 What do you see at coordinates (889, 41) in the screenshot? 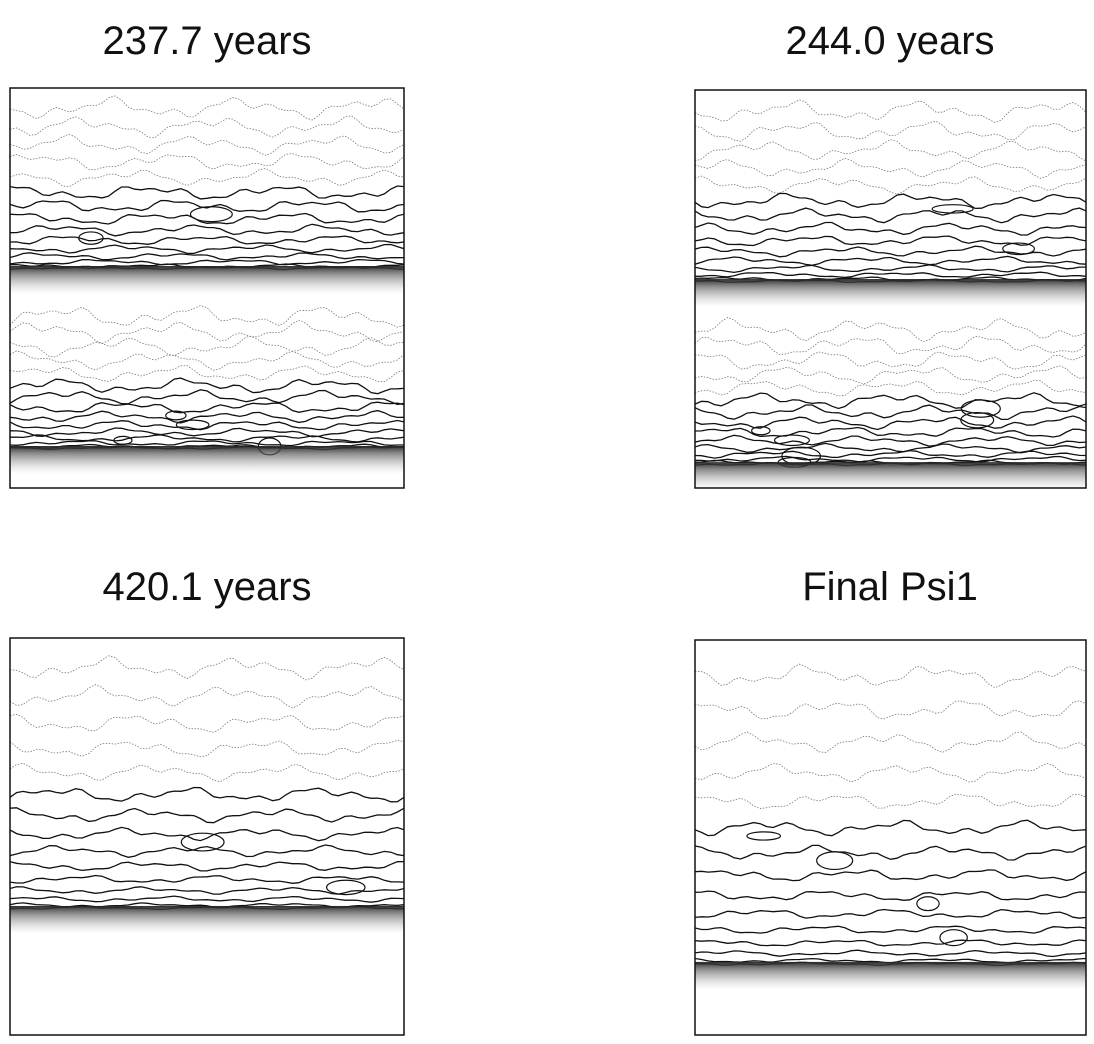
I see `panel-title: 244.0 years` at bounding box center [889, 41].